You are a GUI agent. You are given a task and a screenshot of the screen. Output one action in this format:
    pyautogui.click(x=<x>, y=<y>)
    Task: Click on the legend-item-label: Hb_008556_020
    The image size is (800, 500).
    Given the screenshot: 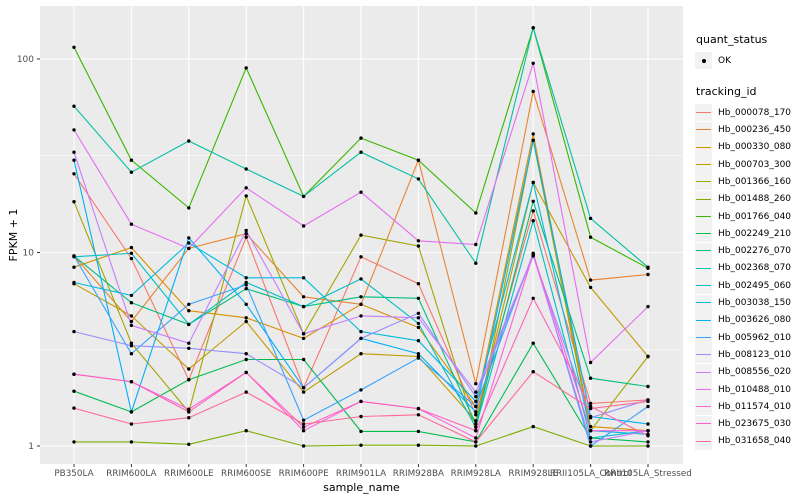 What is the action you would take?
    pyautogui.click(x=755, y=372)
    